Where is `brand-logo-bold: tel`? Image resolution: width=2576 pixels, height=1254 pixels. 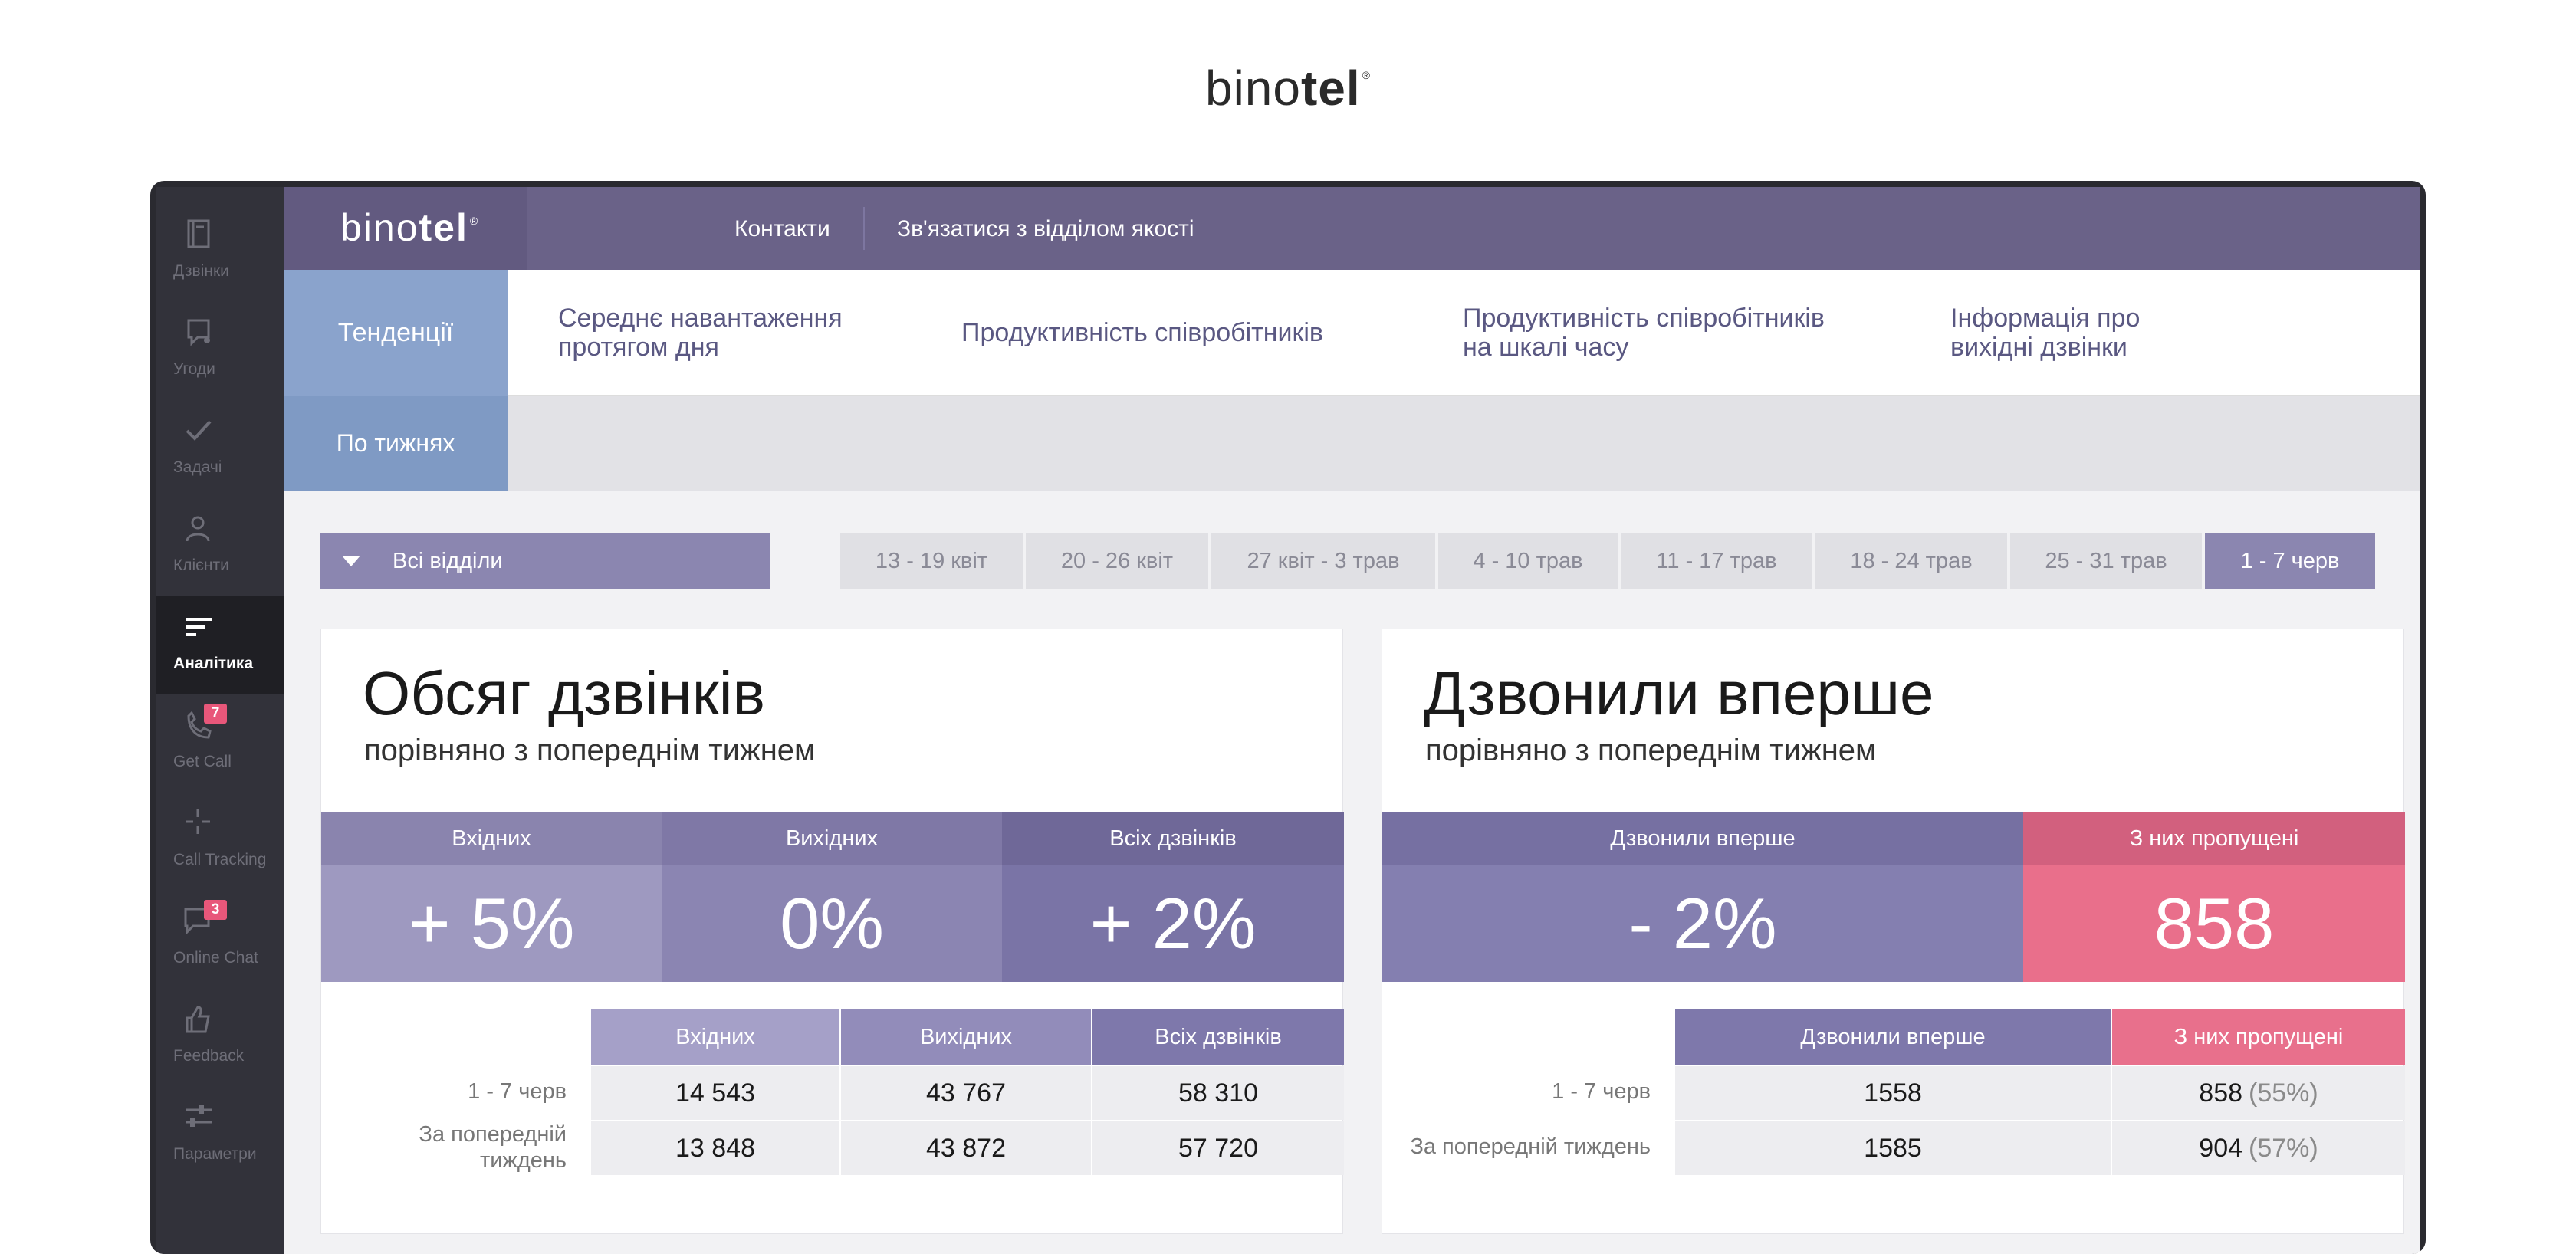 brand-logo-bold: tel is located at coordinates (1331, 88).